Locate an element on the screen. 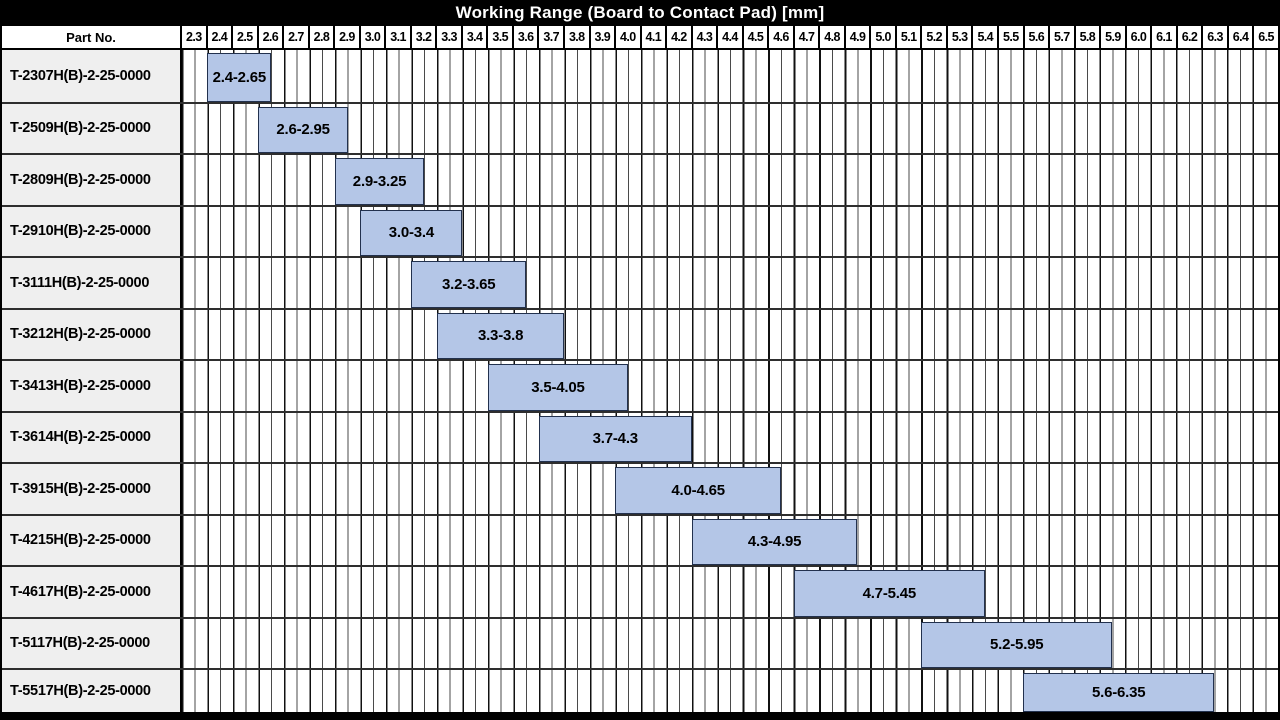 The image size is (1280, 720). bottom-border-strip is located at coordinates (640, 716).